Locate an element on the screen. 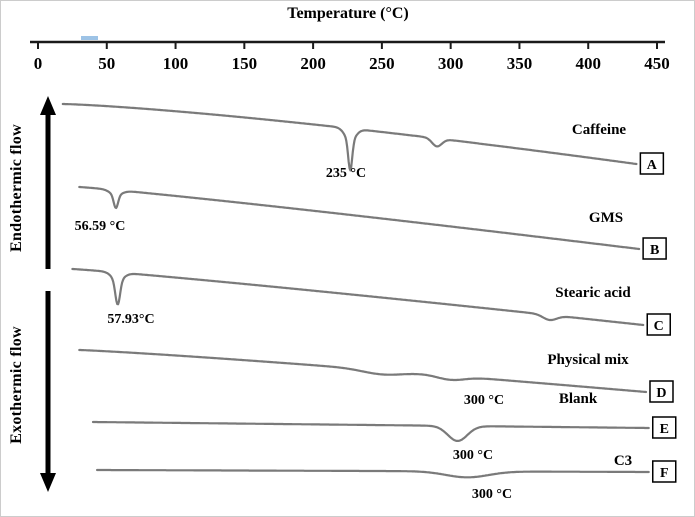  peak-annotation: 235 °C is located at coordinates (346, 173).